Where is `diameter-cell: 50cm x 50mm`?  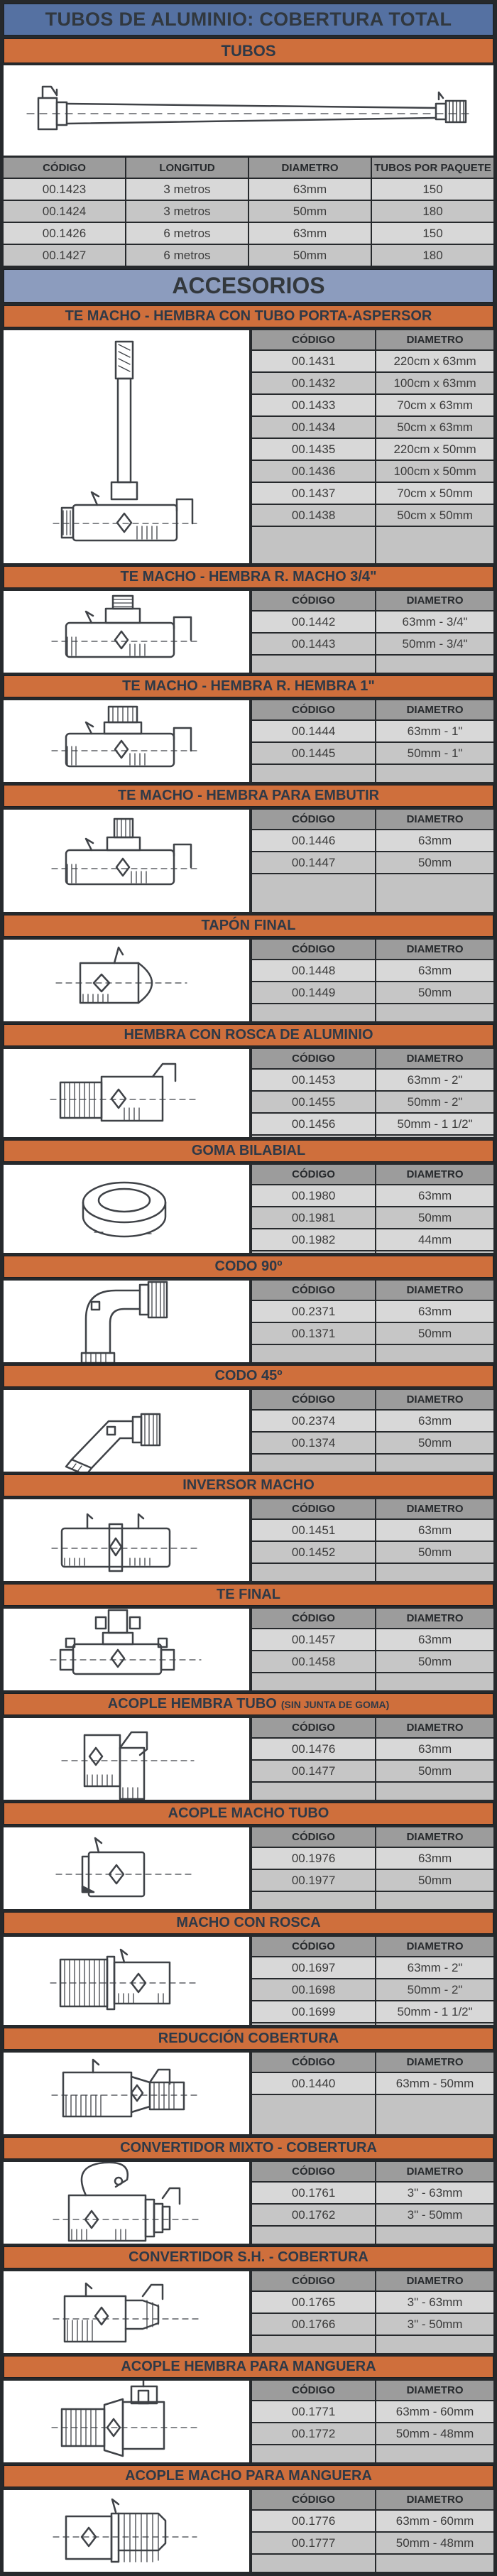 diameter-cell: 50cm x 50mm is located at coordinates (434, 515).